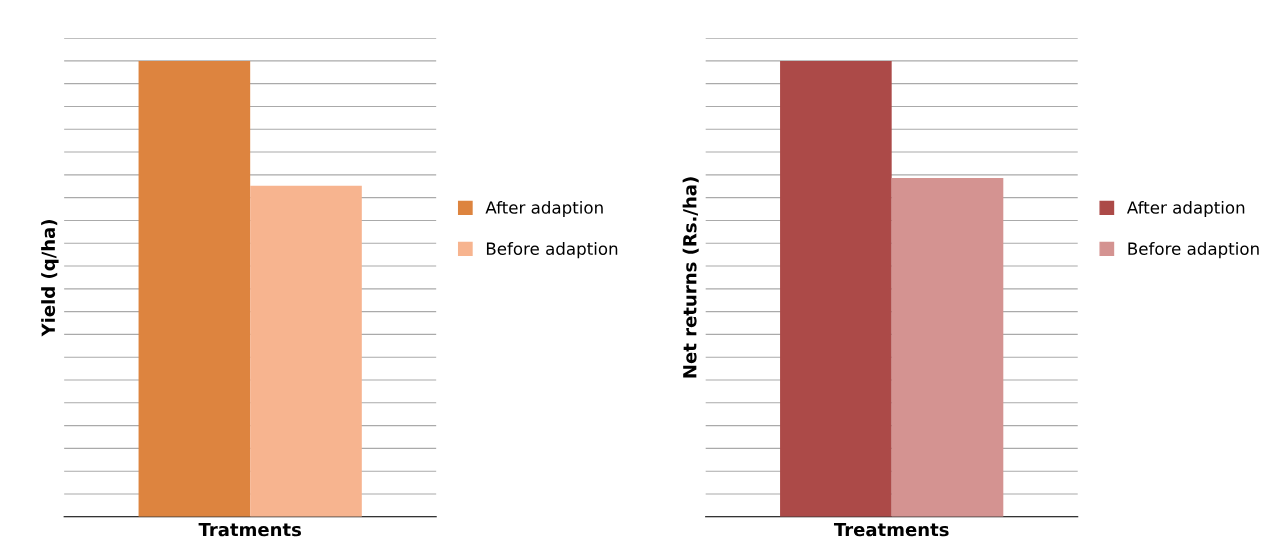 This screenshot has height=544, width=1283. What do you see at coordinates (690, 277) in the screenshot?
I see `y-axis-title: Net returns (Rs./ha)` at bounding box center [690, 277].